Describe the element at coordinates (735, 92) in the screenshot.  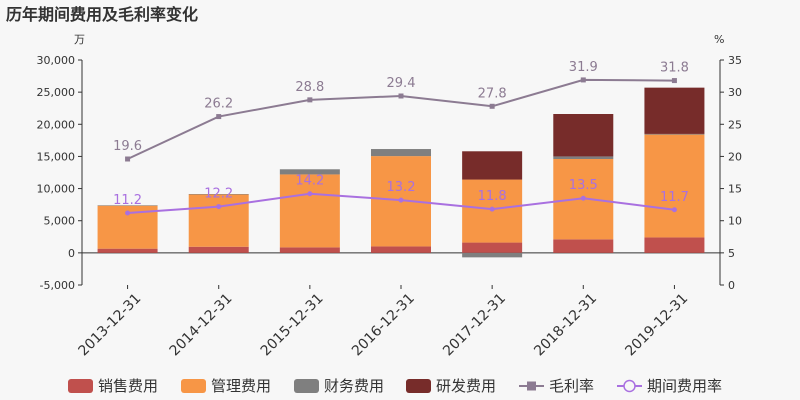
I see `right-tick-label: 30` at that location.